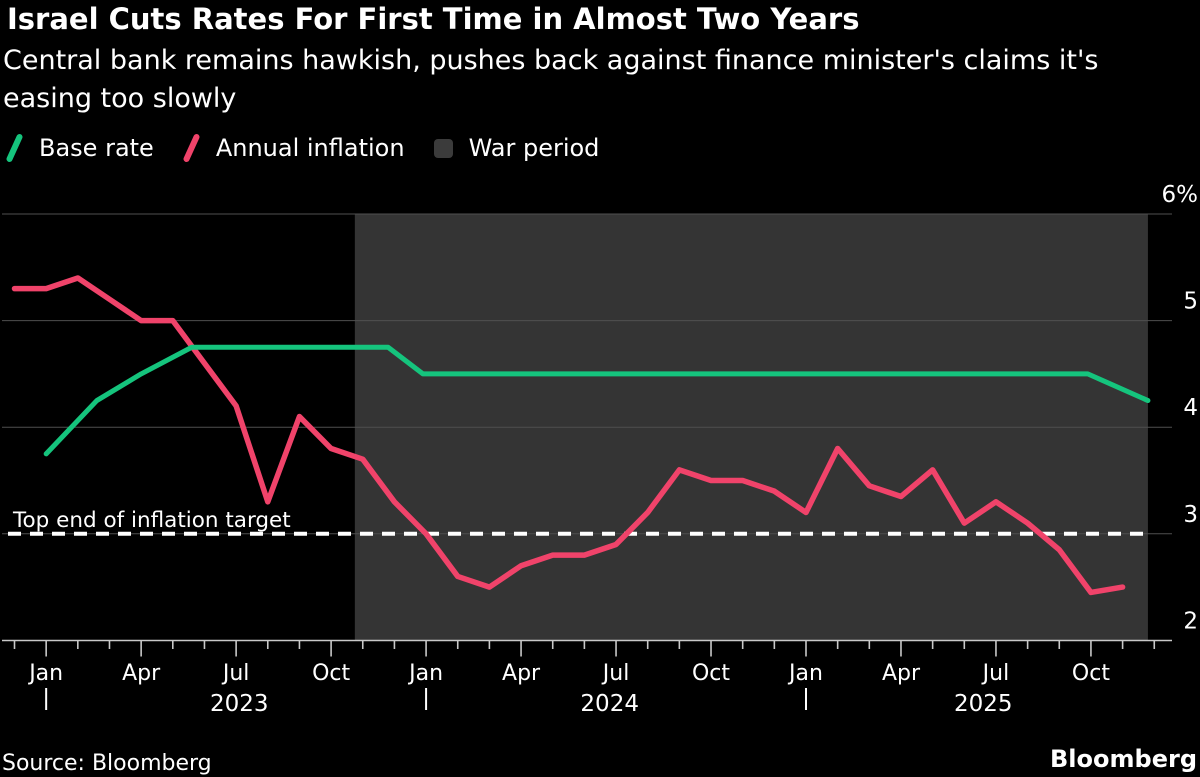  What do you see at coordinates (983, 704) in the screenshot?
I see `x-axis-year-label-2025: 2025` at bounding box center [983, 704].